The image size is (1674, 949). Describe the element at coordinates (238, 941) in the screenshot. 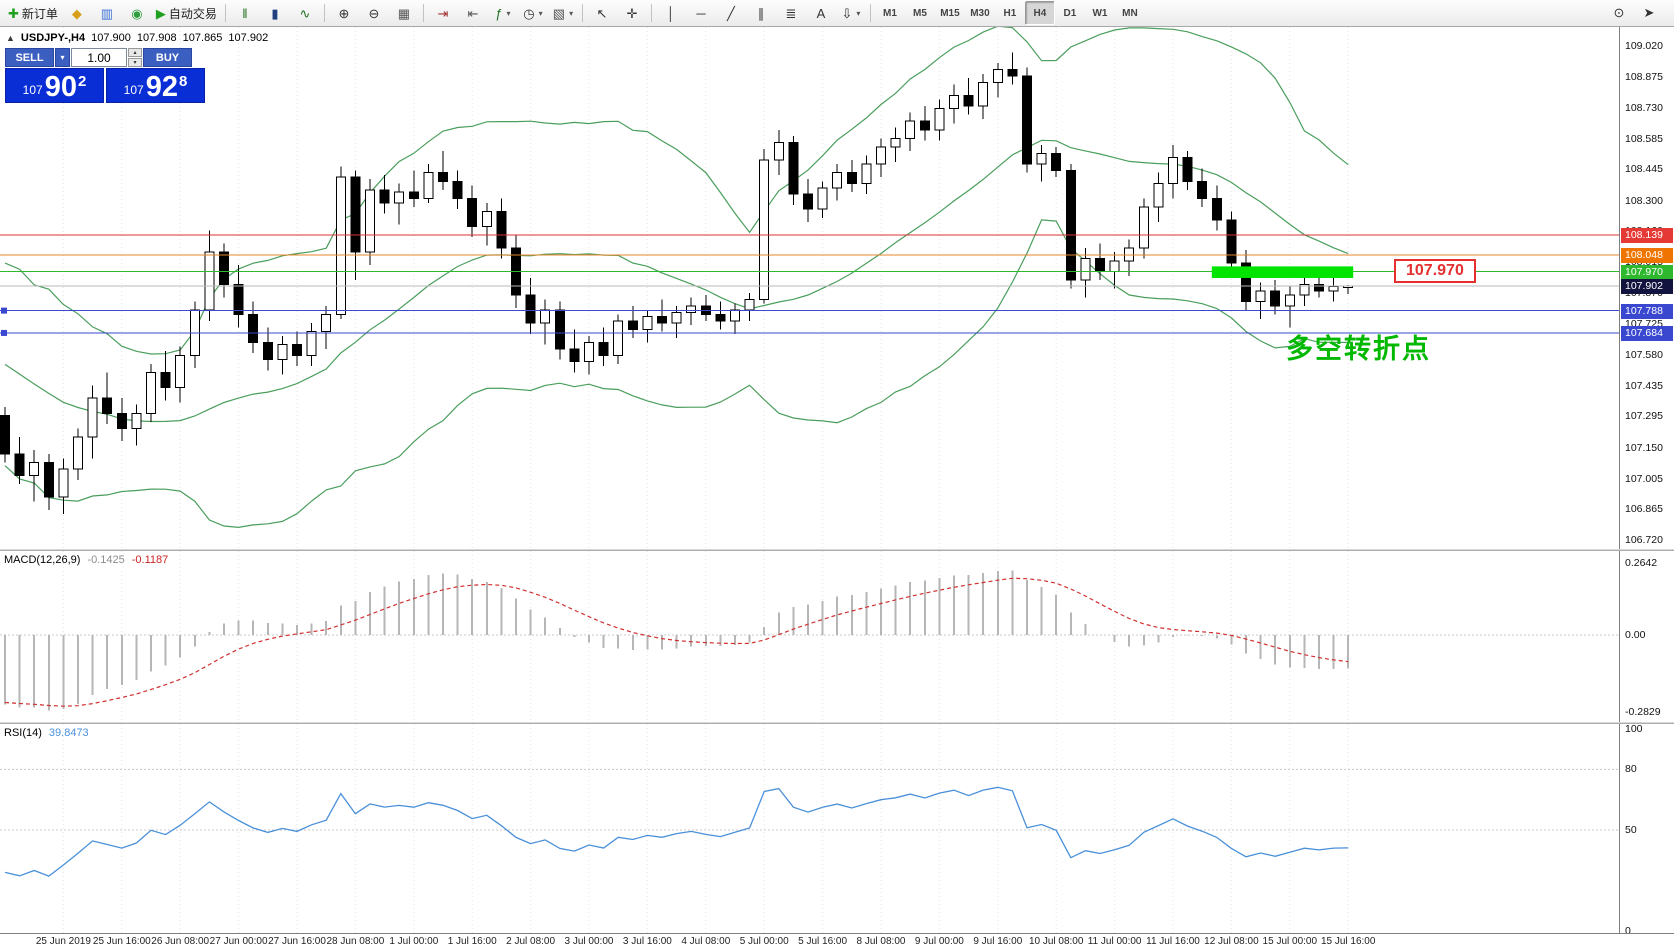

I see `time-axis-label: 27 Jun 00:00` at that location.